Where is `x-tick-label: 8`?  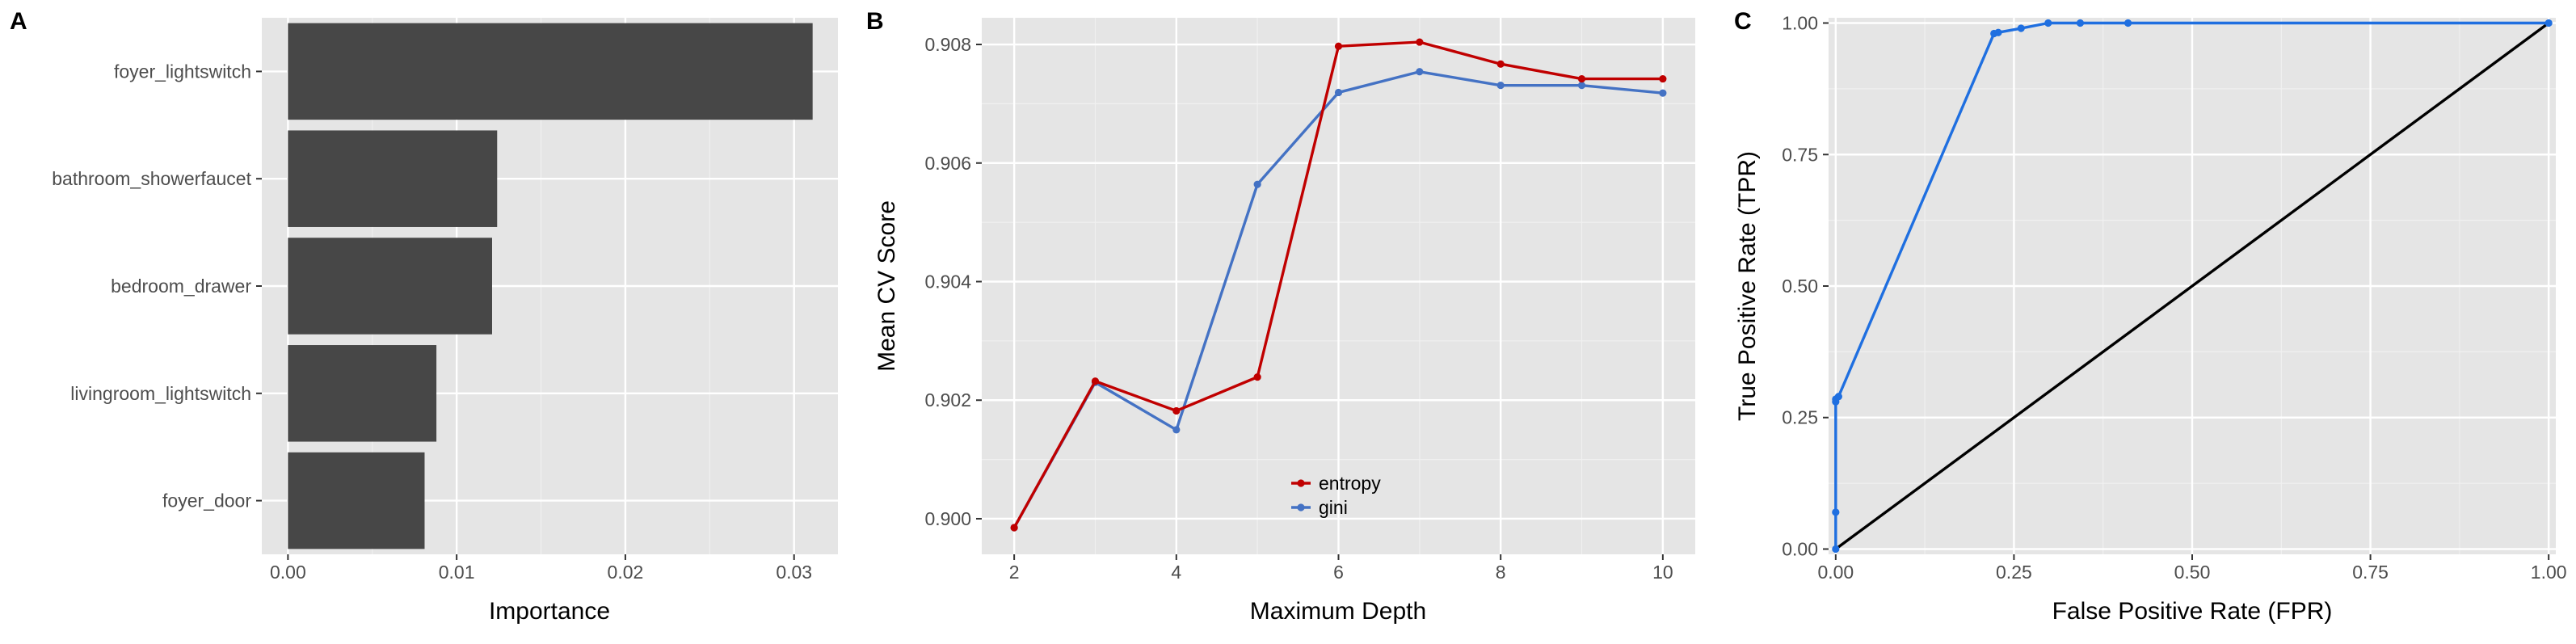
x-tick-label: 8 is located at coordinates (1501, 572).